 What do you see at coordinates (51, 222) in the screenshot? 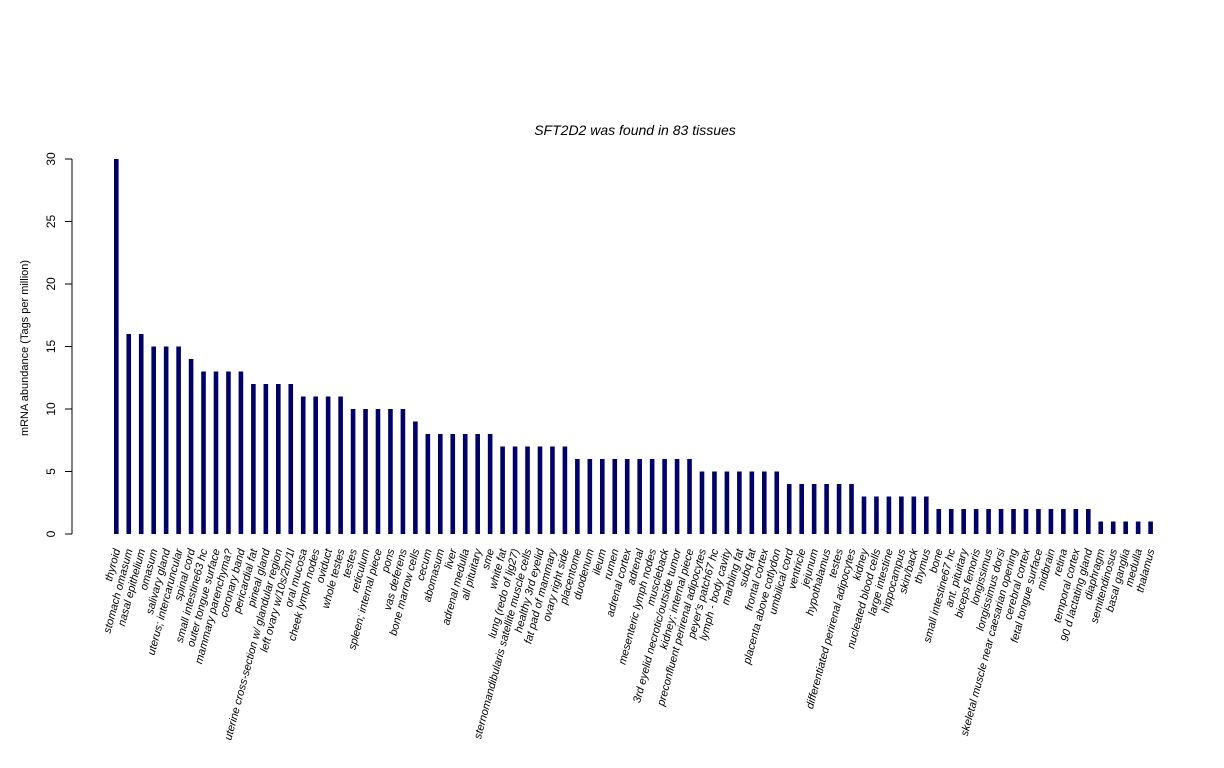
I see `y-tick-label: 25` at bounding box center [51, 222].